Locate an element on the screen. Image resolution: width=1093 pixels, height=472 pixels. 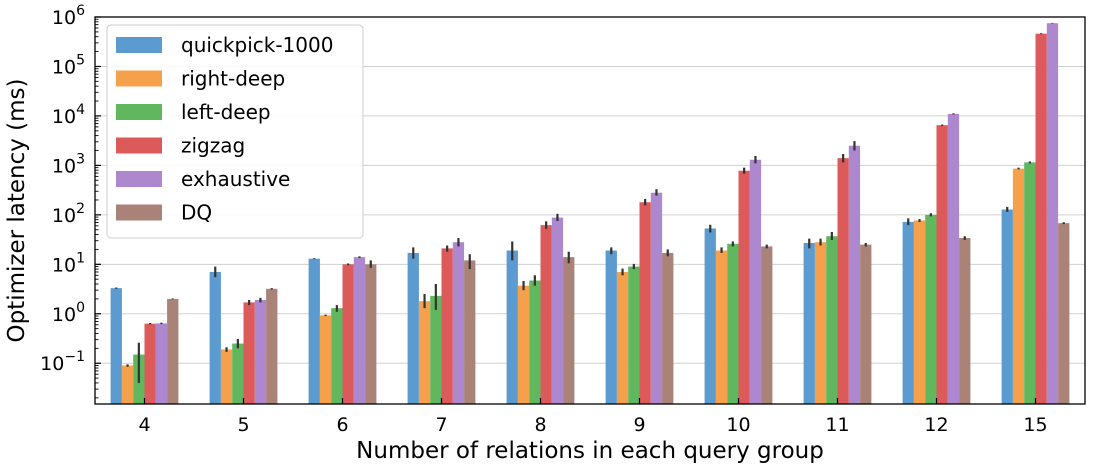
y-tick-label: 10⁴ is located at coordinates (68, 115).